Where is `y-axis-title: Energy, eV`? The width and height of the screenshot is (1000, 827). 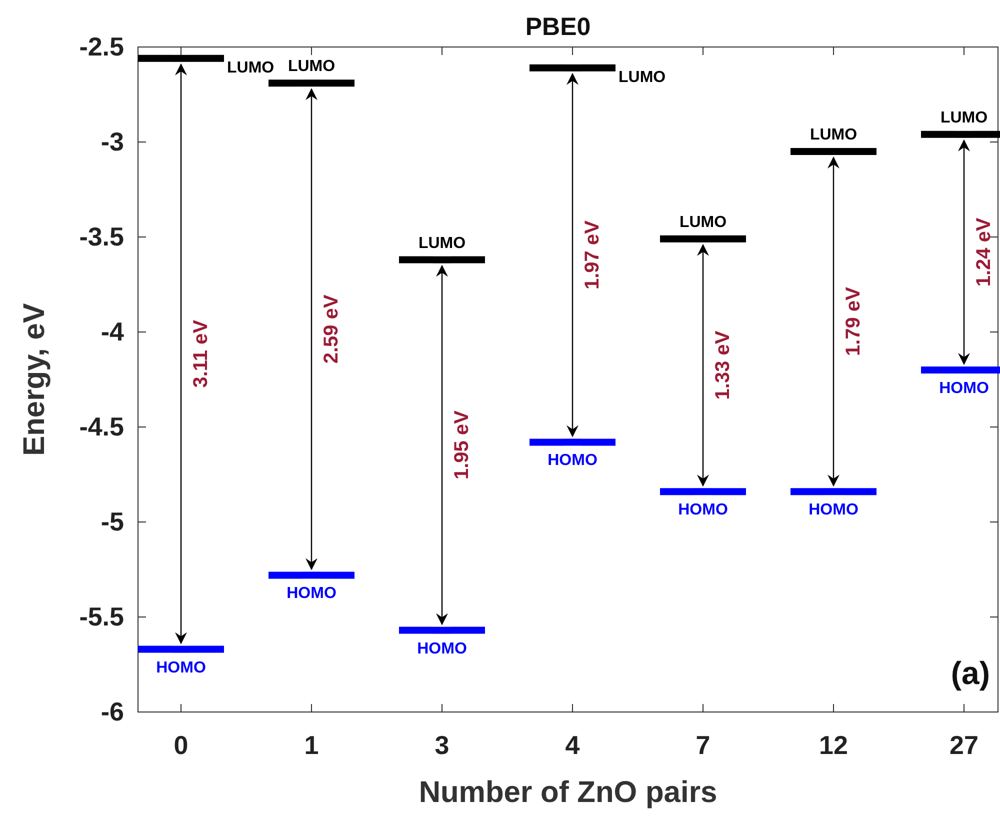 y-axis-title: Energy, eV is located at coordinates (34, 379).